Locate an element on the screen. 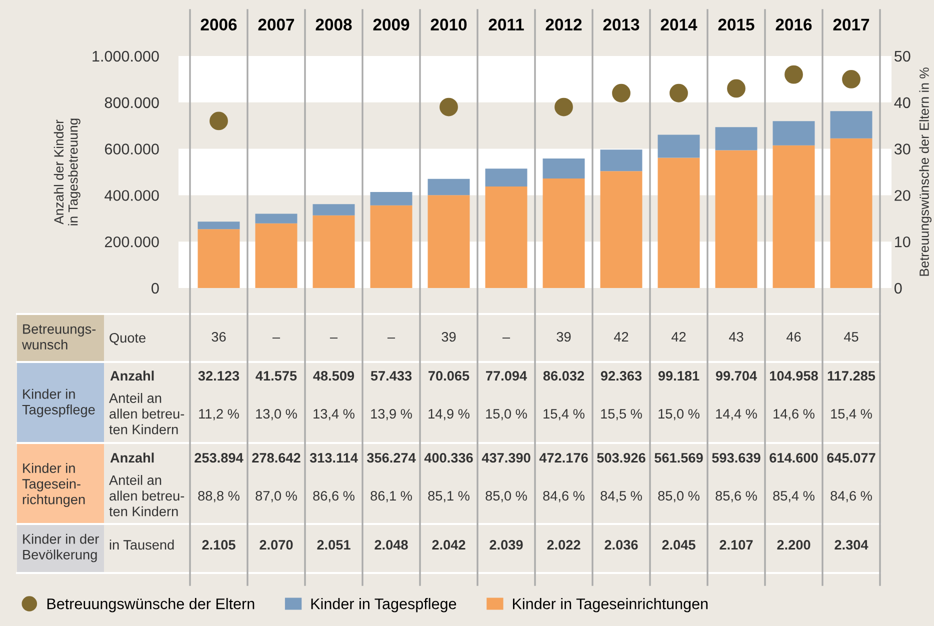 The height and width of the screenshot is (626, 934). data-label: 41.575 is located at coordinates (276, 376).